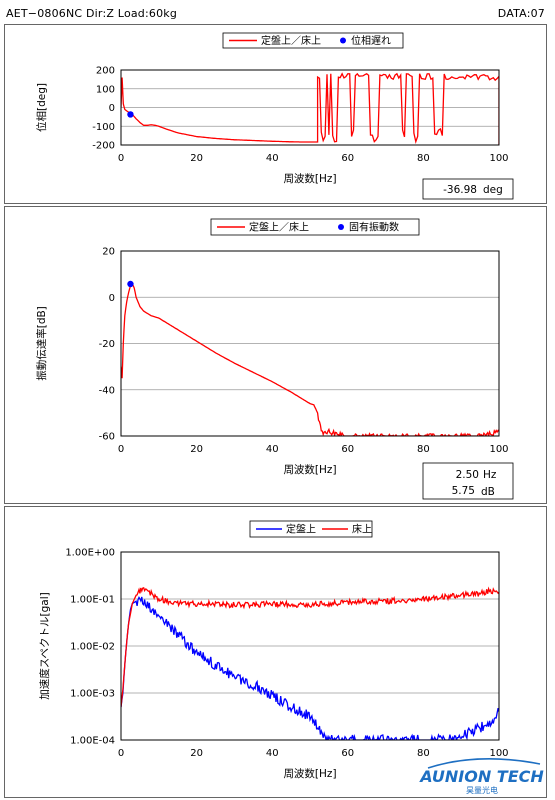 The image size is (555, 800). Describe the element at coordinates (423, 753) in the screenshot. I see `c3-xtick-label: 80` at that location.